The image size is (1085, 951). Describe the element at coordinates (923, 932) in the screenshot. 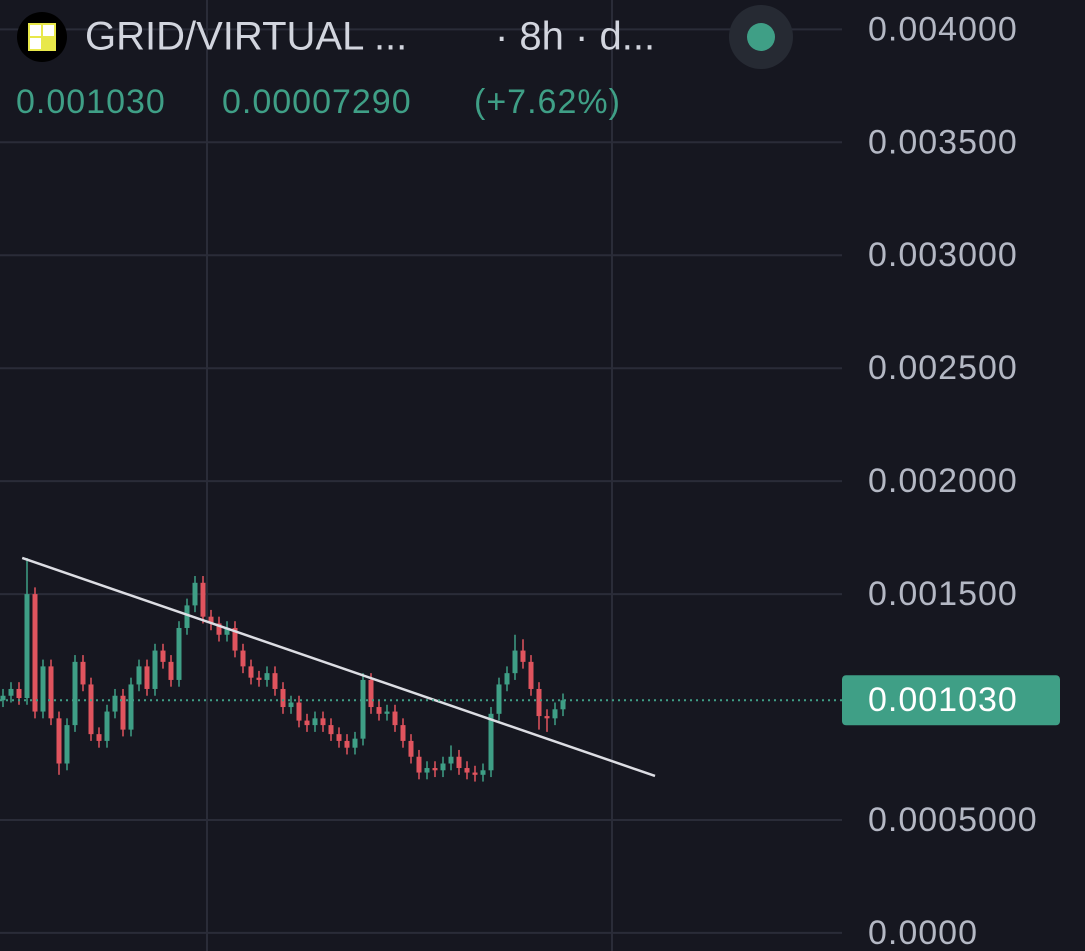

I see `y-tick-label: 0.0000` at that location.